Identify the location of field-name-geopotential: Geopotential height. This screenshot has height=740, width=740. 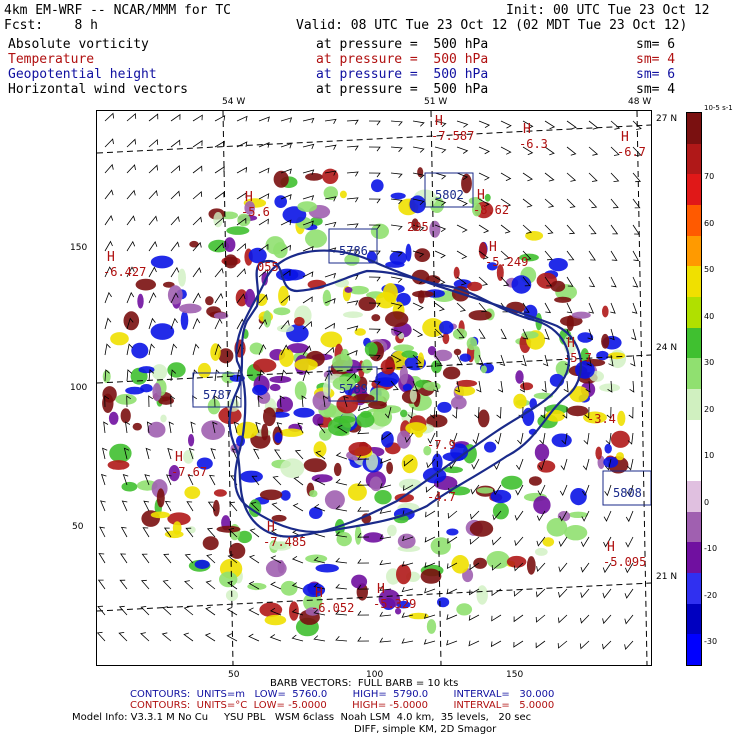
(82, 74).